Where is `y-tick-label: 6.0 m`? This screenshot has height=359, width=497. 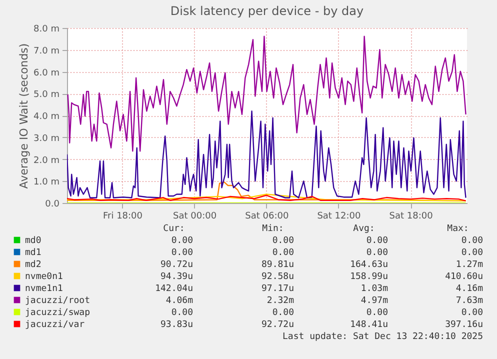
y-tick-label: 6.0 m is located at coordinates (47, 73).